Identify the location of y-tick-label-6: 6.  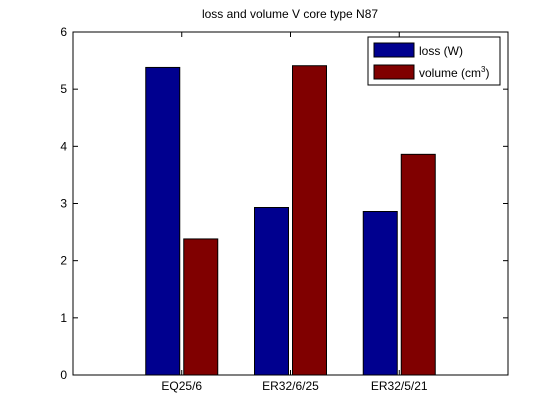
(63, 32).